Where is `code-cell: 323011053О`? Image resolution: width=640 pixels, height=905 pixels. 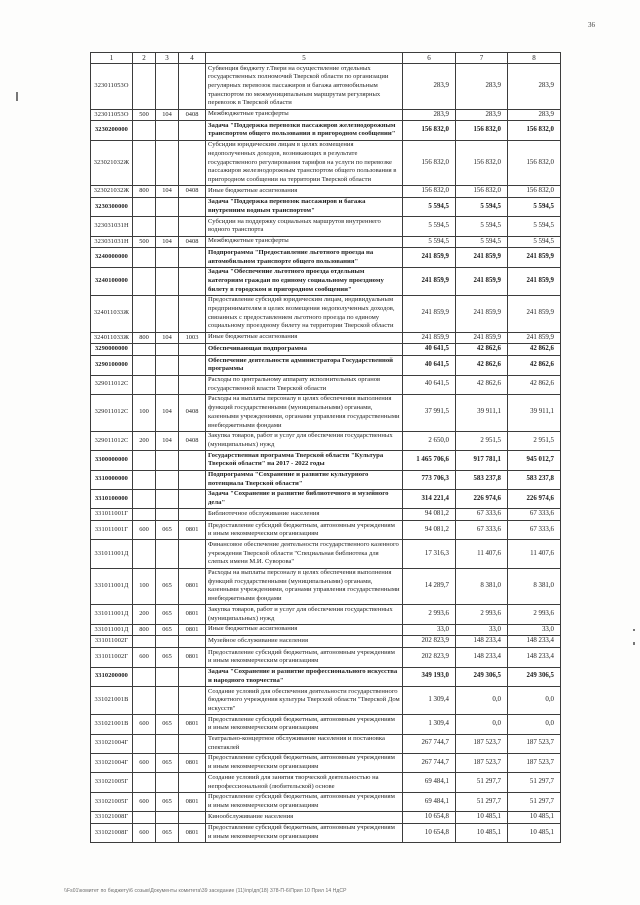 code-cell: 323011053О is located at coordinates (111, 115).